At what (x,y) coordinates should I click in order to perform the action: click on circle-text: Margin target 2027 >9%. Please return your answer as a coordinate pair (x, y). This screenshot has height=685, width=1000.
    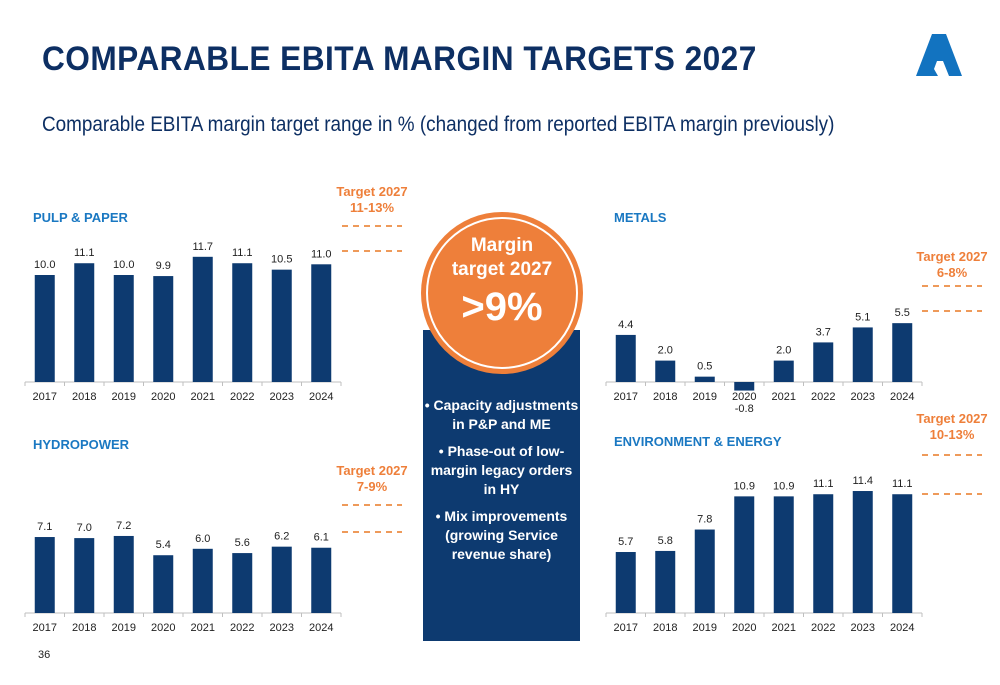
    Looking at the image, I should click on (502, 283).